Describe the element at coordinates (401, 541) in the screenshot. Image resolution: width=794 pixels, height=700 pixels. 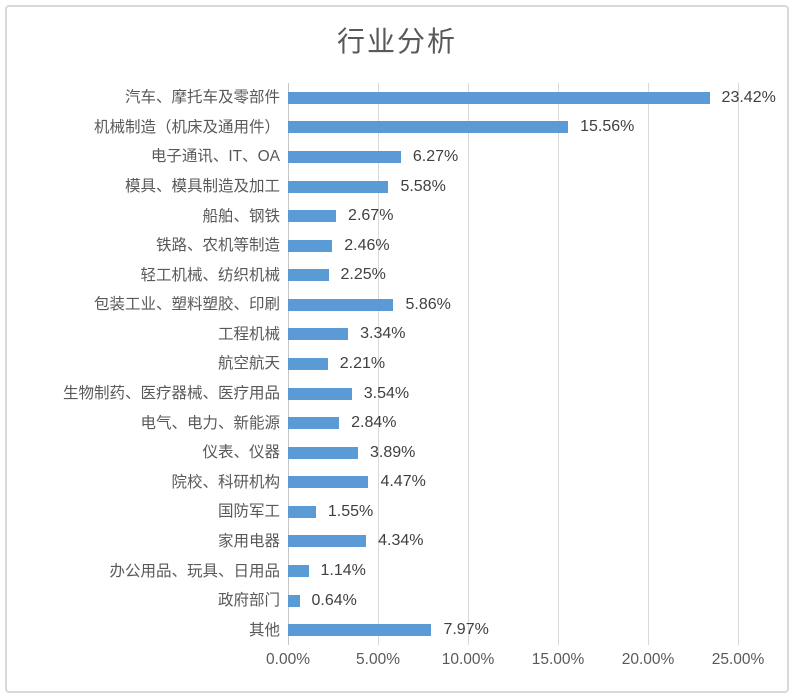
I see `value-label: 4.34%` at that location.